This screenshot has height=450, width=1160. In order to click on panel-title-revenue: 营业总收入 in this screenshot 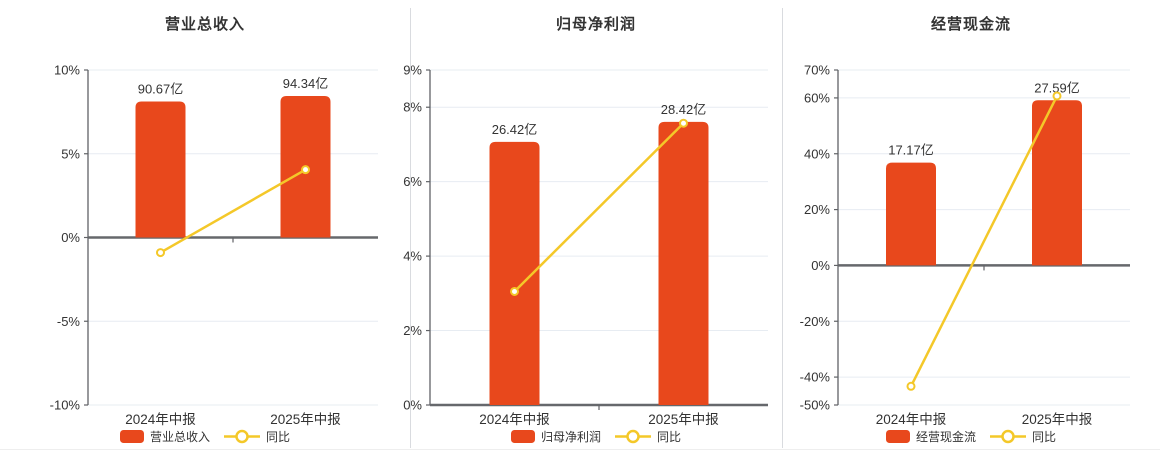, I will do `click(204, 24)`.